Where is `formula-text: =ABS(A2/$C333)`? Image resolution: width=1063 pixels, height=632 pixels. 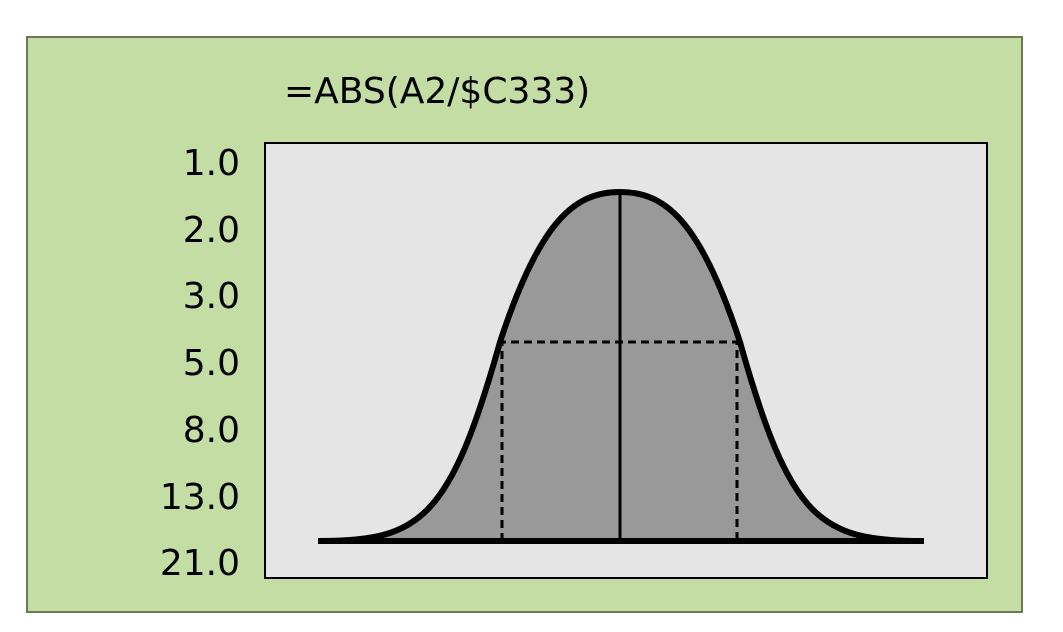 formula-text: =ABS(A2/$C333) is located at coordinates (437, 91).